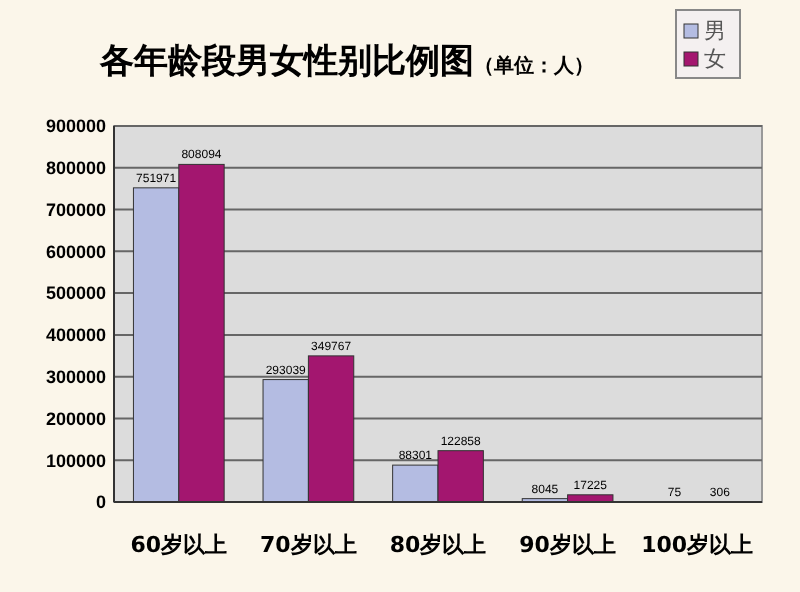 This screenshot has height=592, width=800. I want to click on legend-label: 男, so click(715, 31).